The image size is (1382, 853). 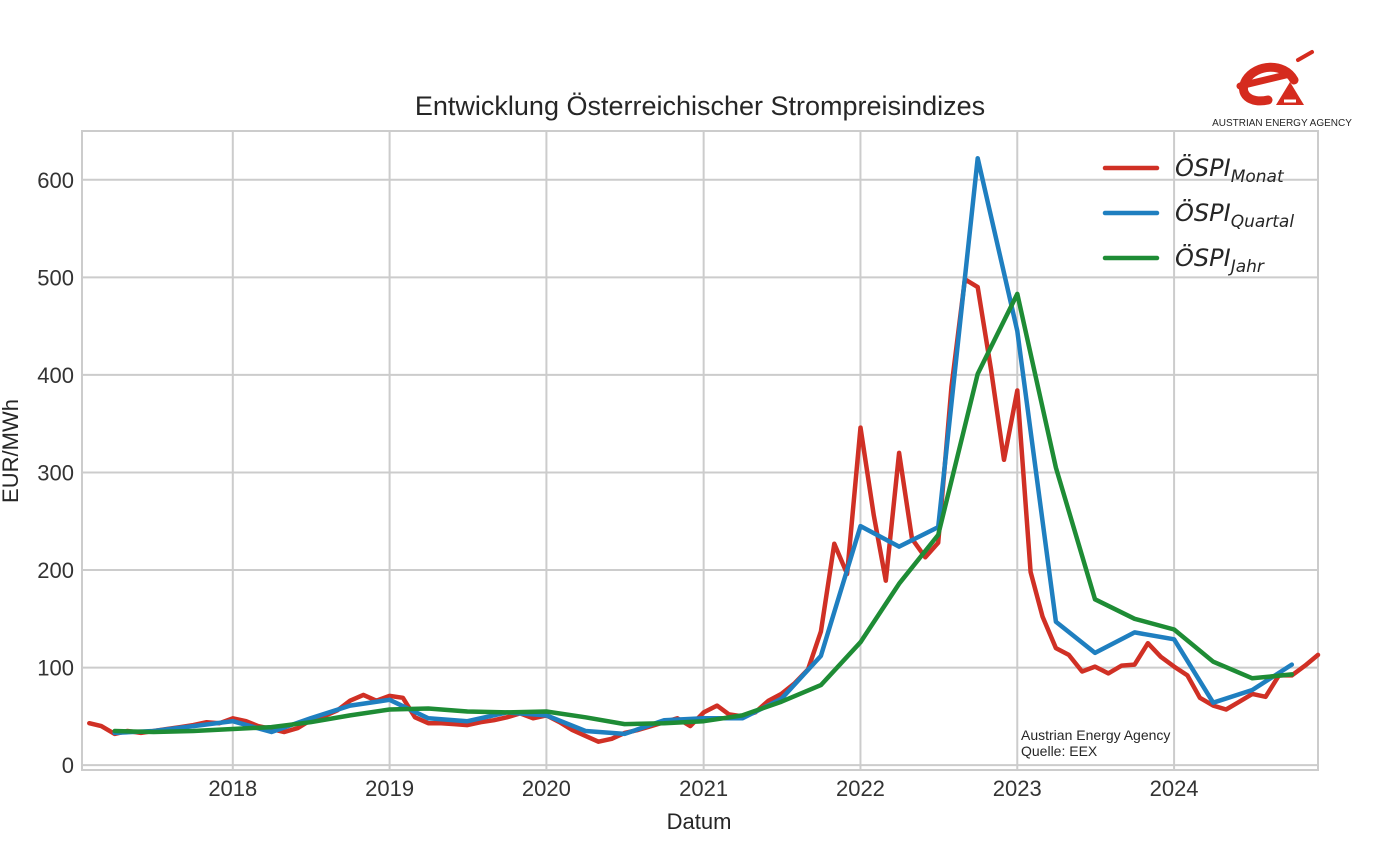 I want to click on y-tick-labels: 0 100 200 300 400 500 600, so click(x=55, y=473).